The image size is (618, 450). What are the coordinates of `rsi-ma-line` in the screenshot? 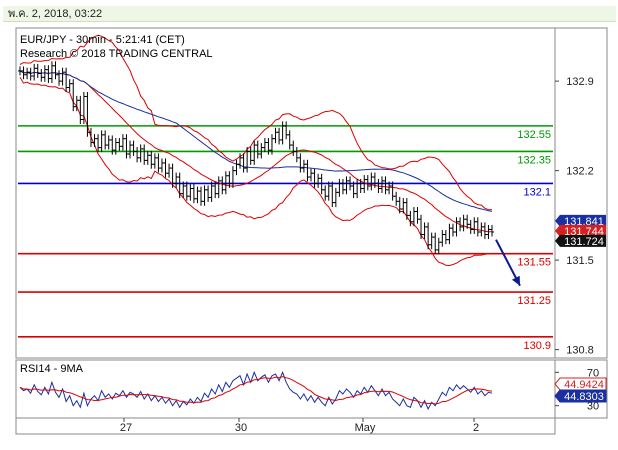 It's located at (256, 390).